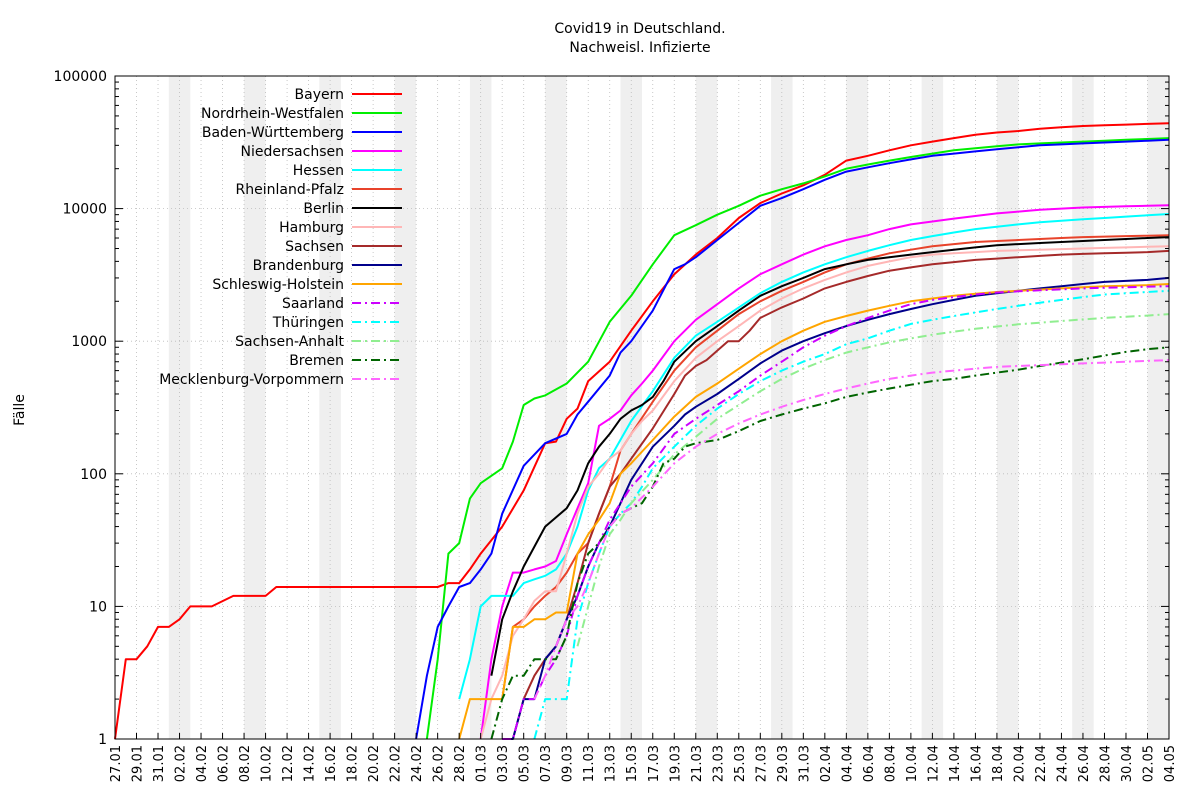 The width and height of the screenshot is (1200, 800). Describe the element at coordinates (1062, 763) in the screenshot. I see `x-tick-label: 24.04` at that location.